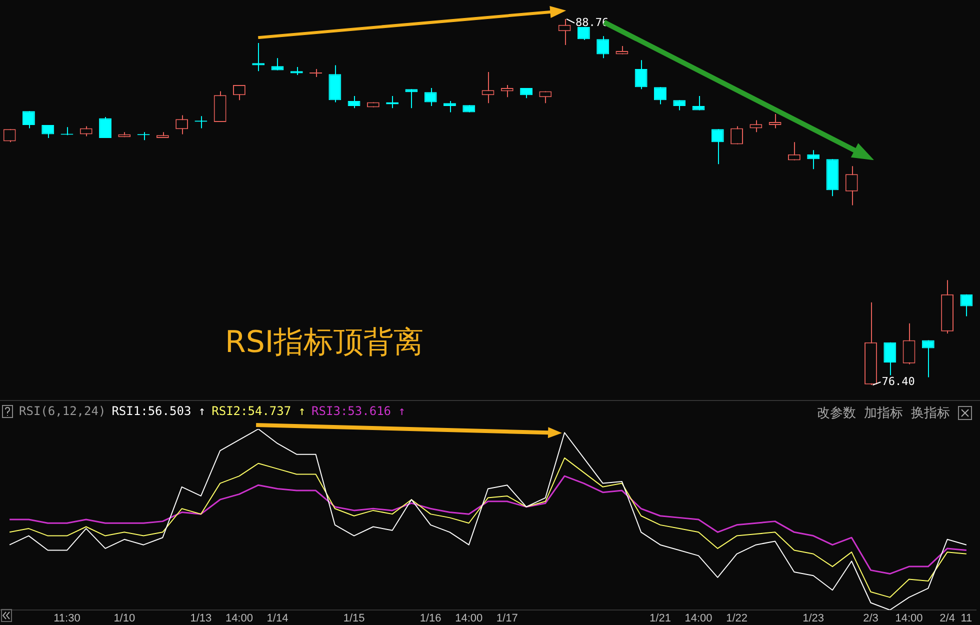 The height and width of the screenshot is (625, 980). Describe the element at coordinates (966, 618) in the screenshot. I see `x-tick-label: 11` at that location.